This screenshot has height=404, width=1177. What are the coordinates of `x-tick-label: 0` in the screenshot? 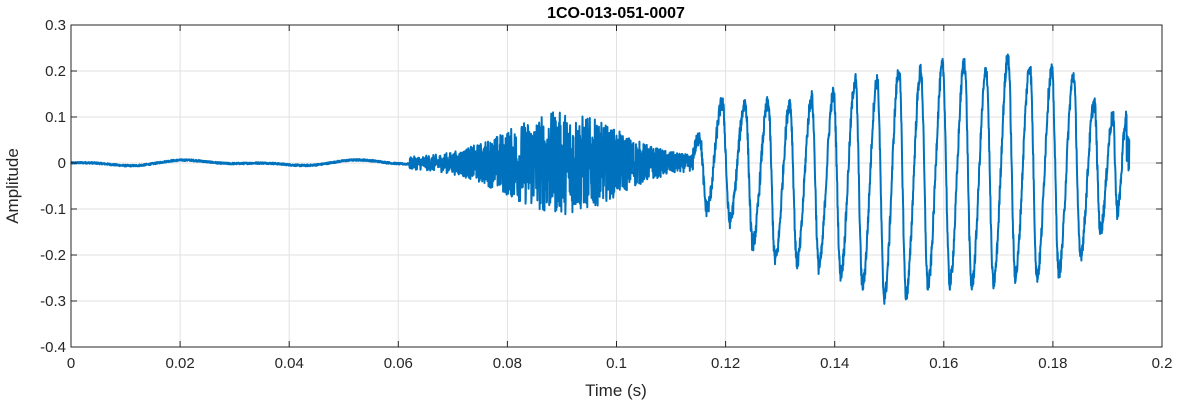 It's located at (71, 363).